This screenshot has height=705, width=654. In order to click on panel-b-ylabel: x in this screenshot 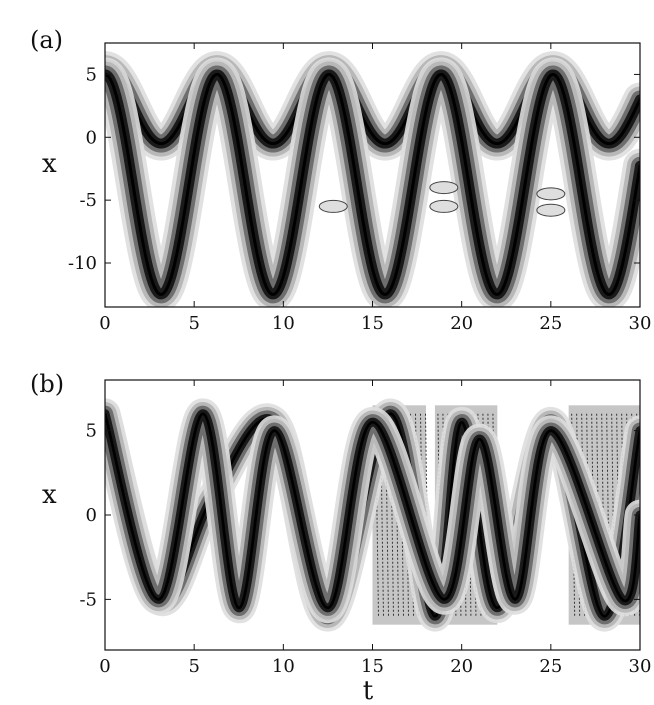, I will do `click(49, 495)`.